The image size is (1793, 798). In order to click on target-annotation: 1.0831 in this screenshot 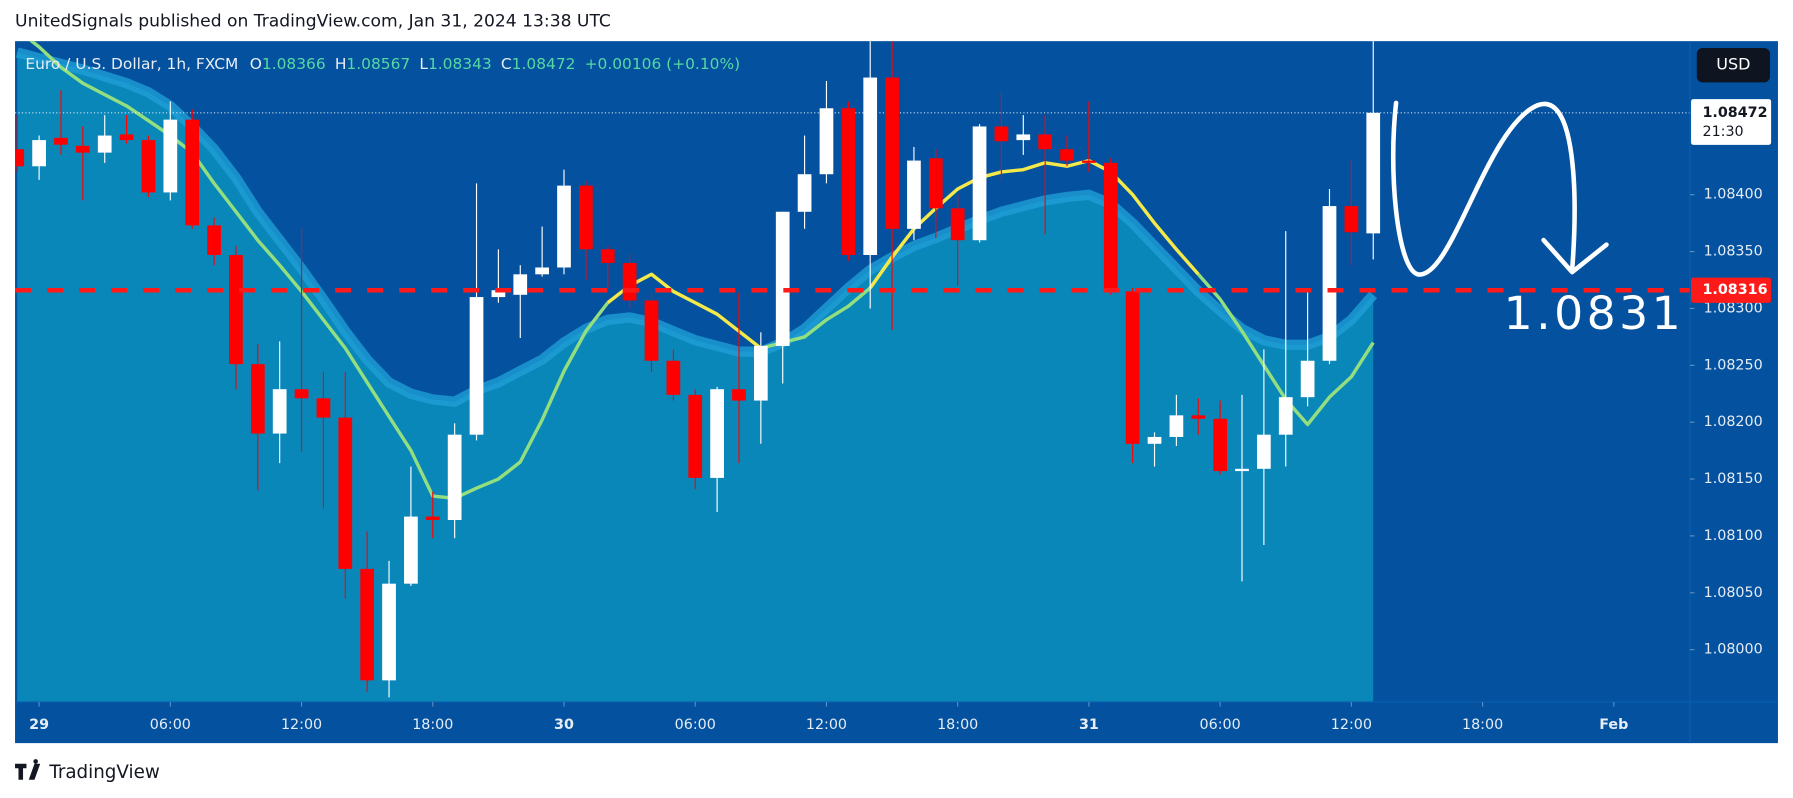, I will do `click(1594, 313)`.